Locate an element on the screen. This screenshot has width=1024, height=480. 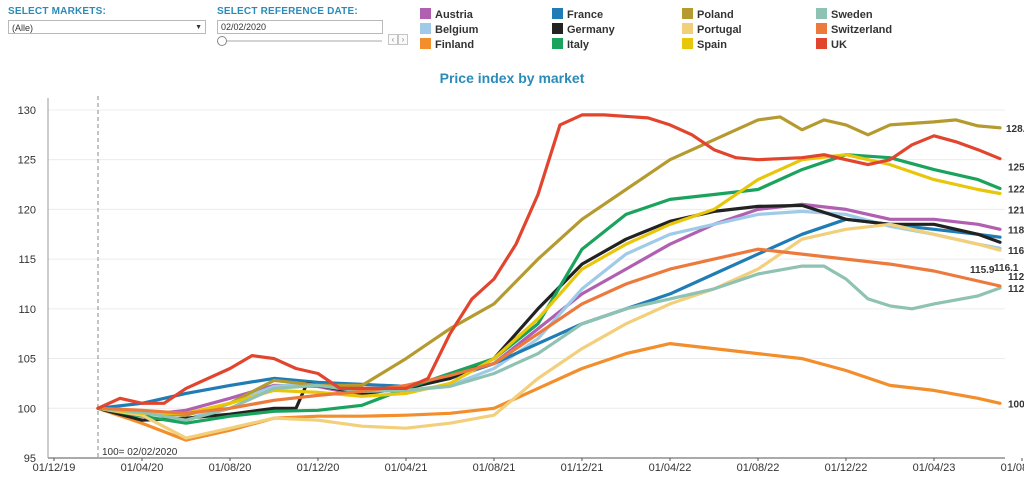
legend-label: Poland is located at coordinates (715, 15).